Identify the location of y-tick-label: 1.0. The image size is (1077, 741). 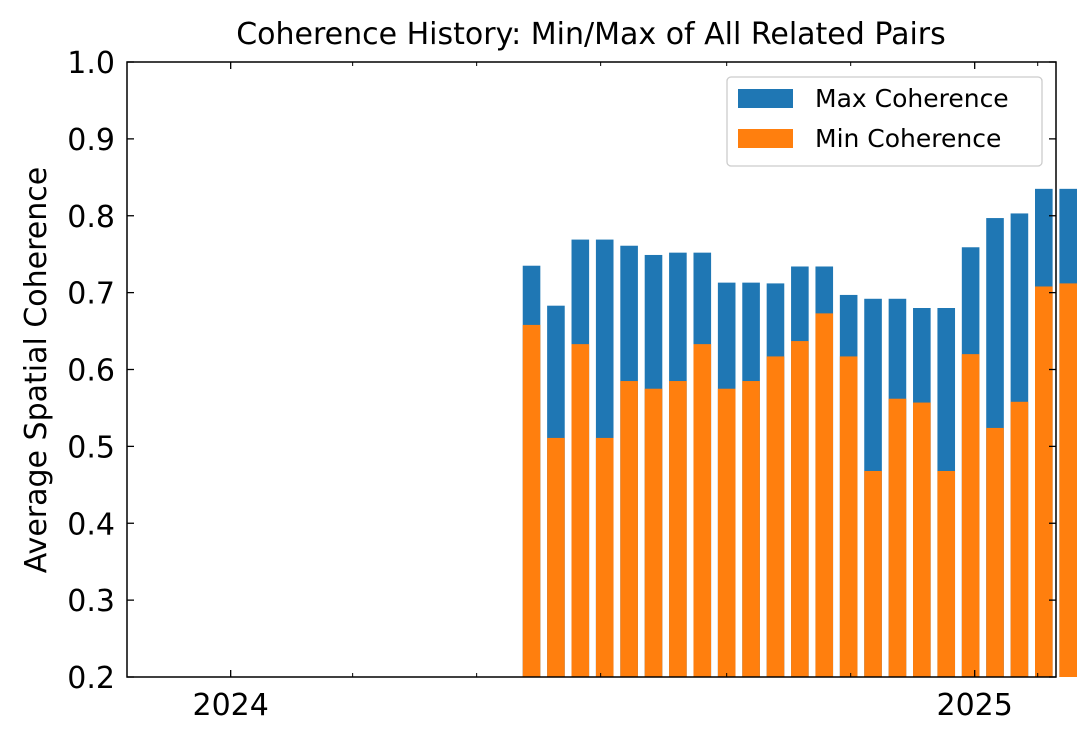
(91, 63).